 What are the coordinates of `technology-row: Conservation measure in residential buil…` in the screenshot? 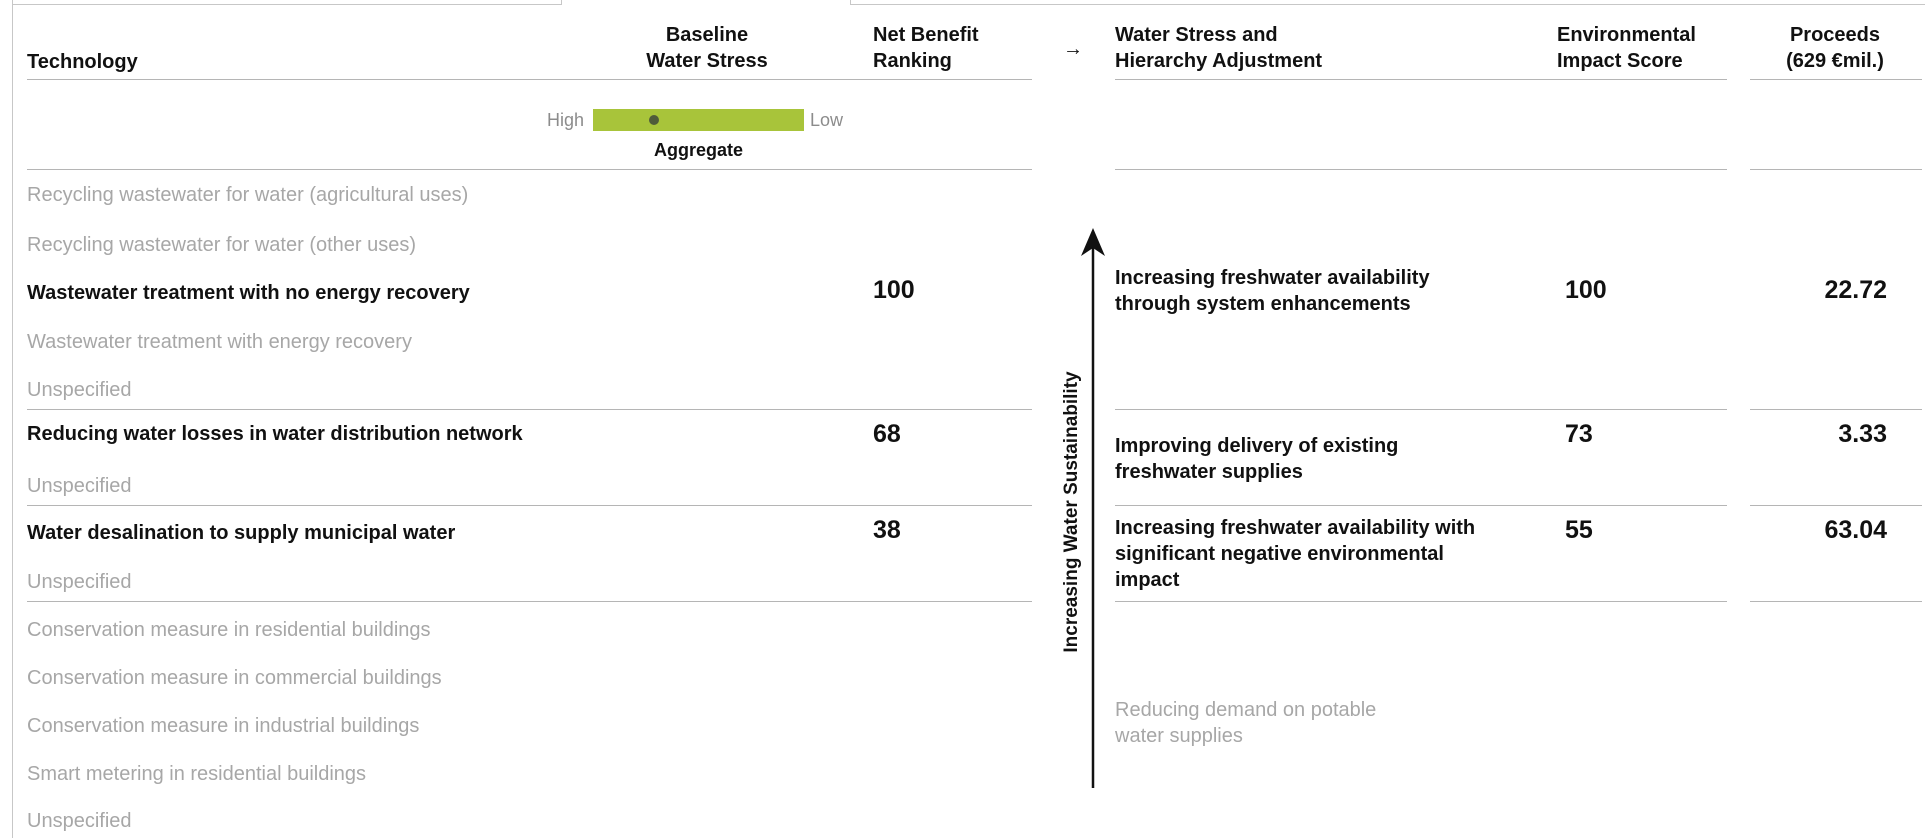 It's located at (229, 630).